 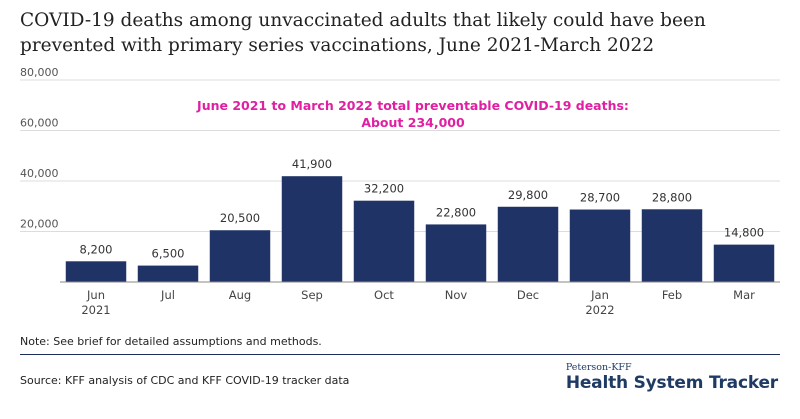 I want to click on bar-jun, so click(x=96, y=271).